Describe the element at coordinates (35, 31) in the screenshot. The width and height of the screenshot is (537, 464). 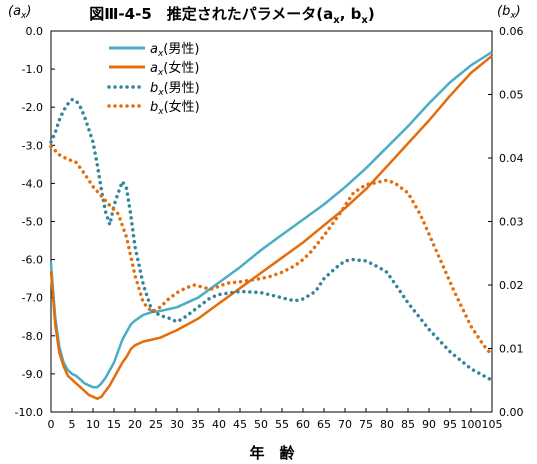
I see `y-left-tick-label: 0.0` at that location.